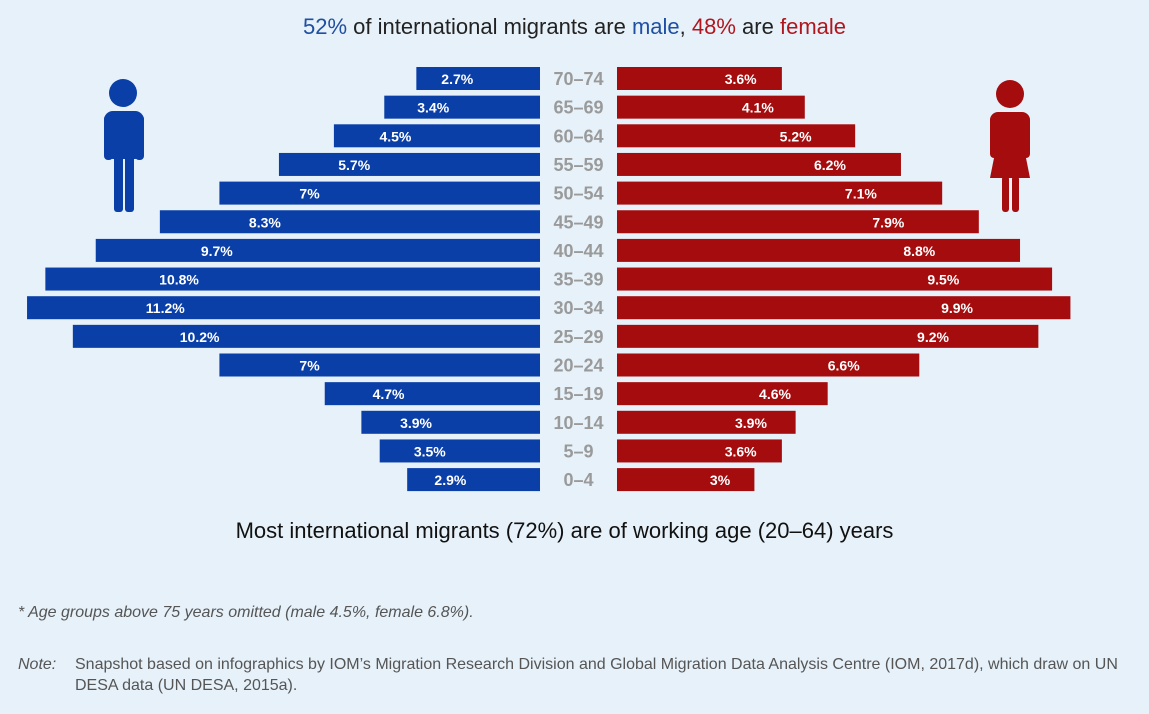 This screenshot has width=1149, height=714. Describe the element at coordinates (720, 480) in the screenshot. I see `female-value-label: 3%` at that location.